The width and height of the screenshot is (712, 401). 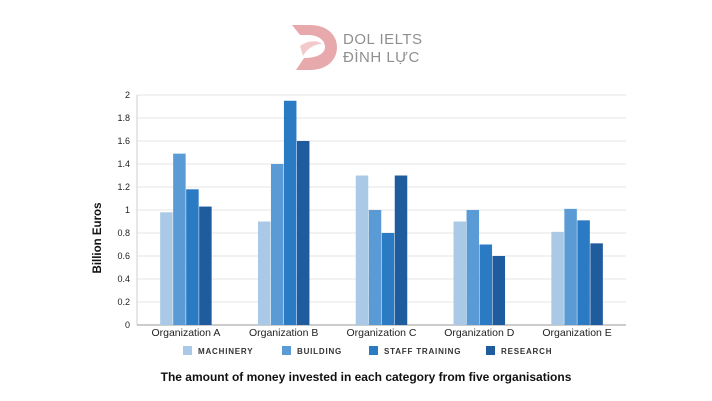 I want to click on y-tick-label: 1.4, so click(x=123, y=164).